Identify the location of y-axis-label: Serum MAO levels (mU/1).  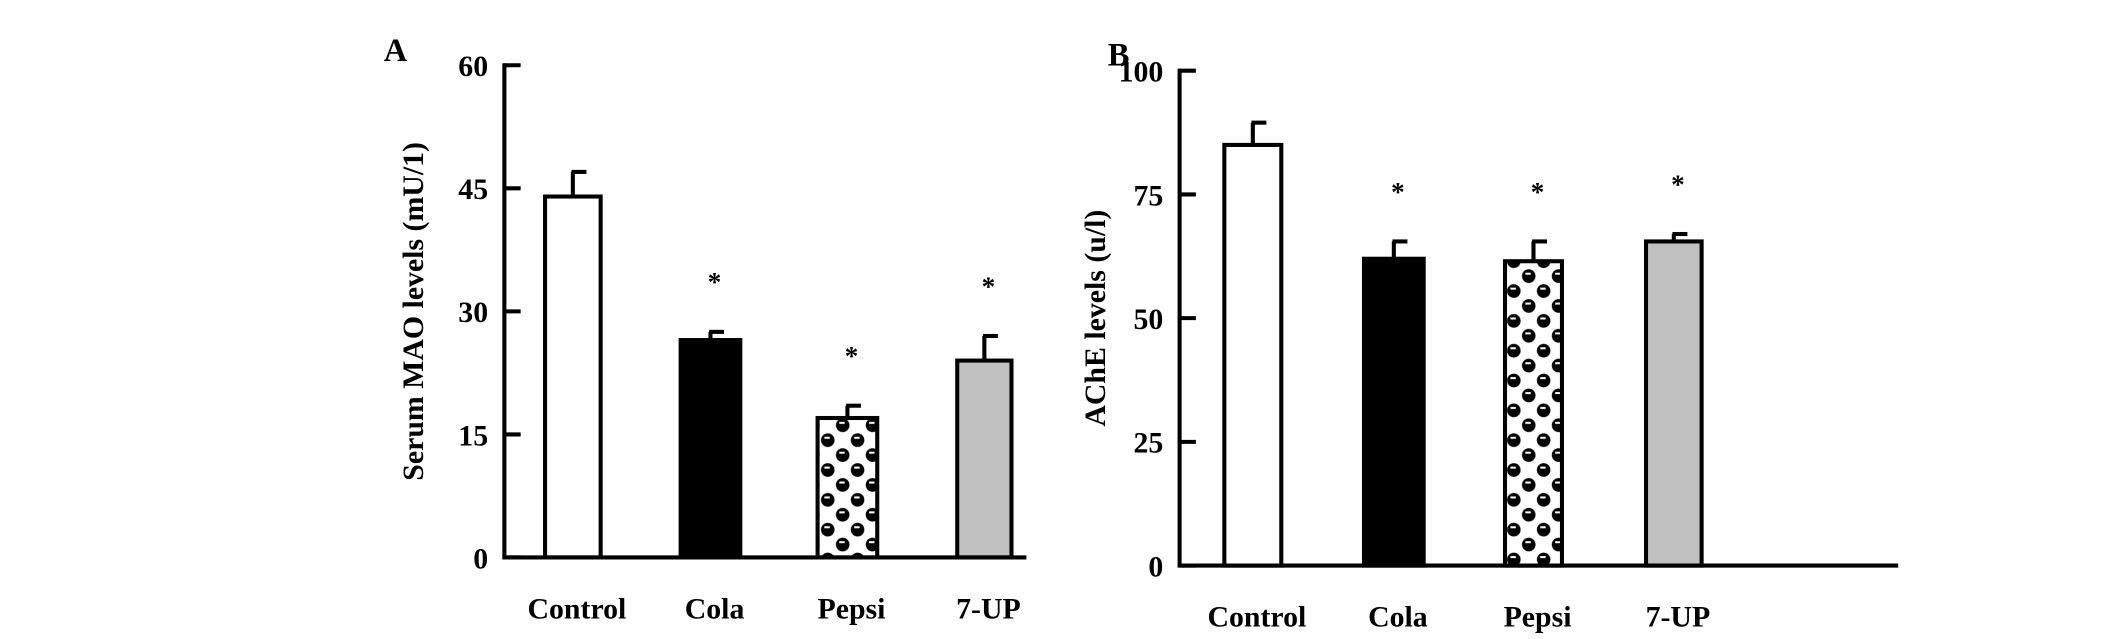
(413, 311).